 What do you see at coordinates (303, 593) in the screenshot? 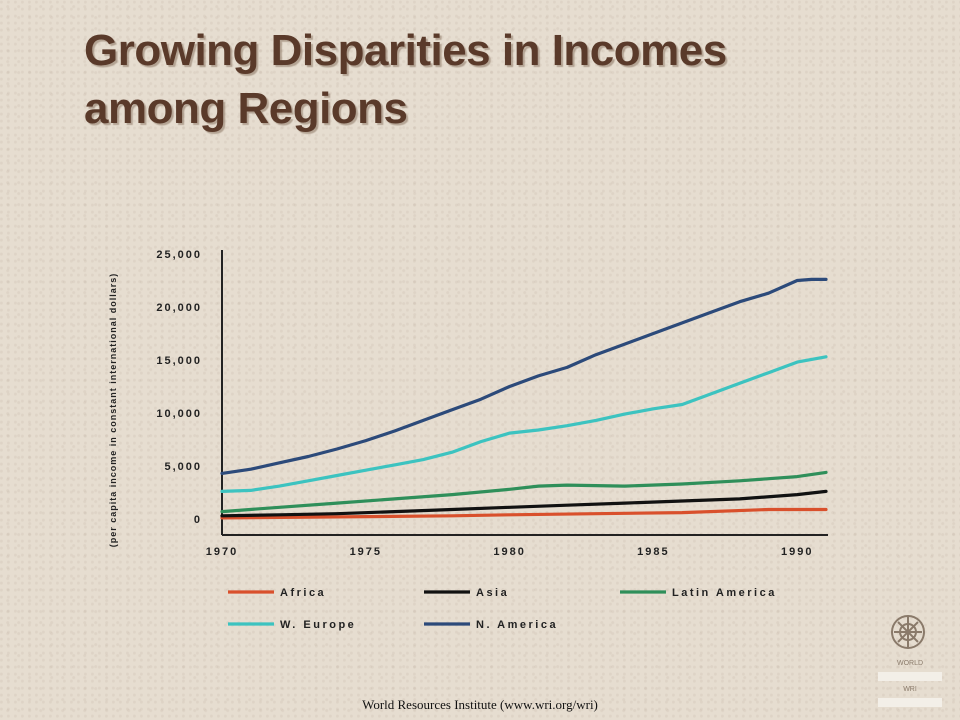
I see `legend-label-africa: Africa` at bounding box center [303, 593].